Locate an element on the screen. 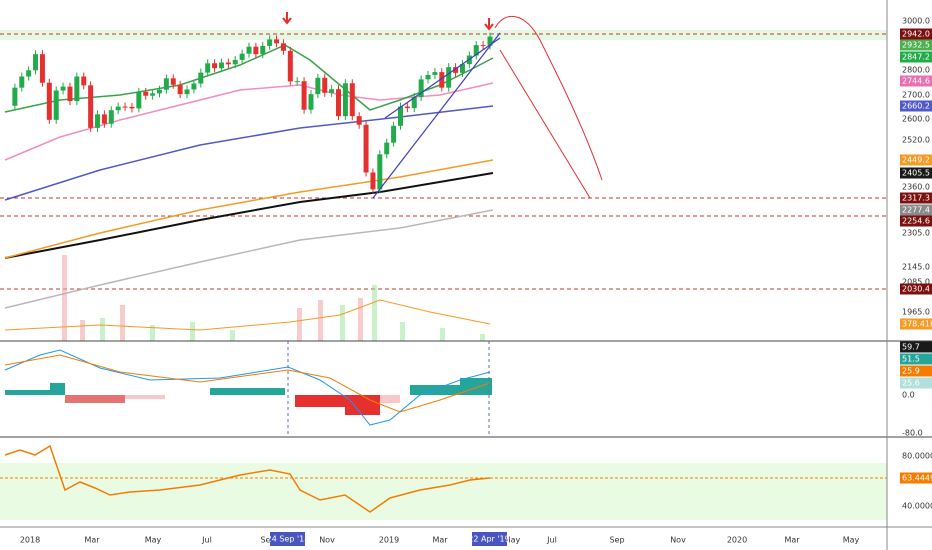 This screenshot has width=932, height=550. macd-axis-label: 0.0 is located at coordinates (908, 395).